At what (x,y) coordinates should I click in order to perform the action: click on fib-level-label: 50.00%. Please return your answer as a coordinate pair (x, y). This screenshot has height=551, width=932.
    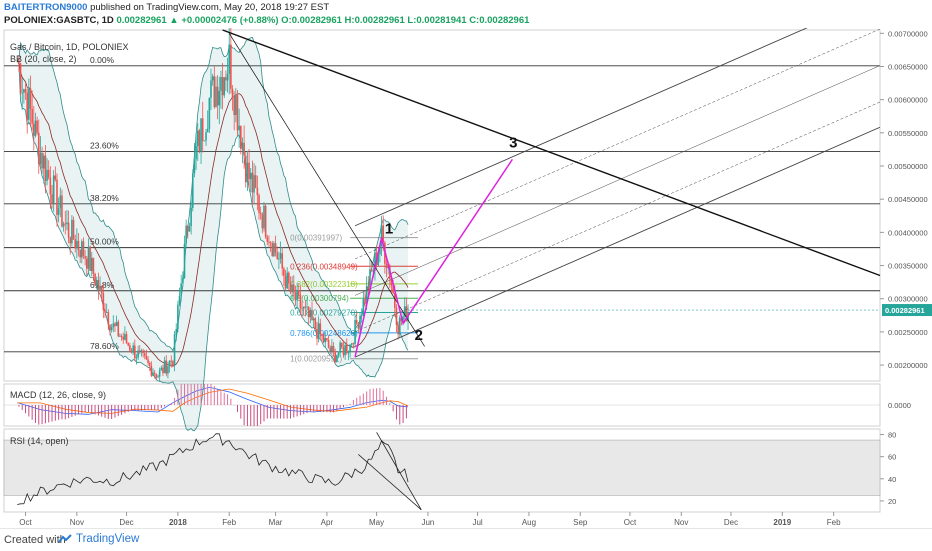
    Looking at the image, I should click on (104, 242).